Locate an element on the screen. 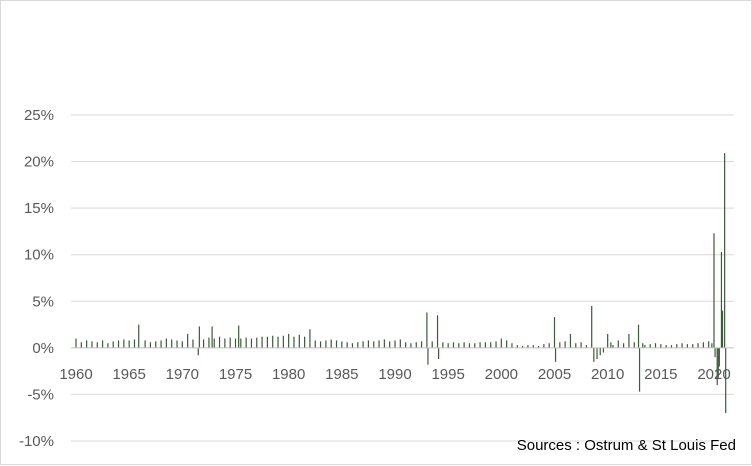  source-note: Sources : Ostrum & St Louis Fed is located at coordinates (626, 445).